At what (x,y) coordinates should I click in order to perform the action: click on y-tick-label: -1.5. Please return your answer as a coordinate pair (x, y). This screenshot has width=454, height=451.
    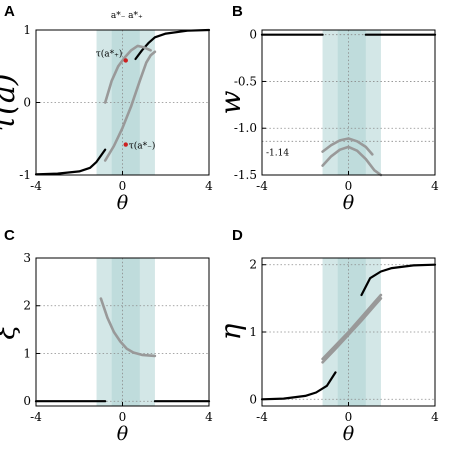
    Looking at the image, I should click on (245, 175).